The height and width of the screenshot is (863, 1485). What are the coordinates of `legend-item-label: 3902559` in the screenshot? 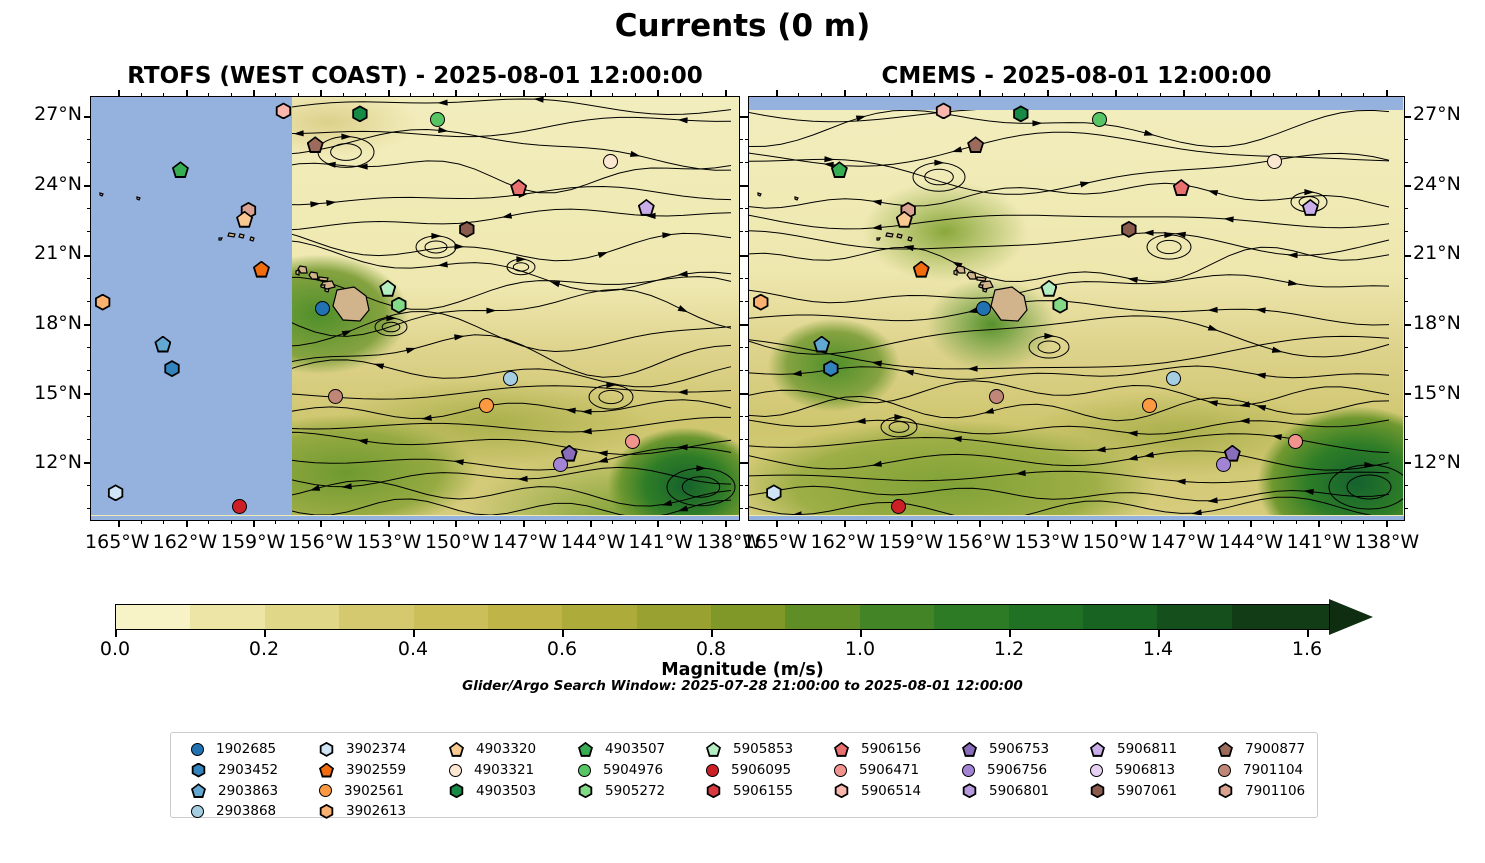 It's located at (376, 770).